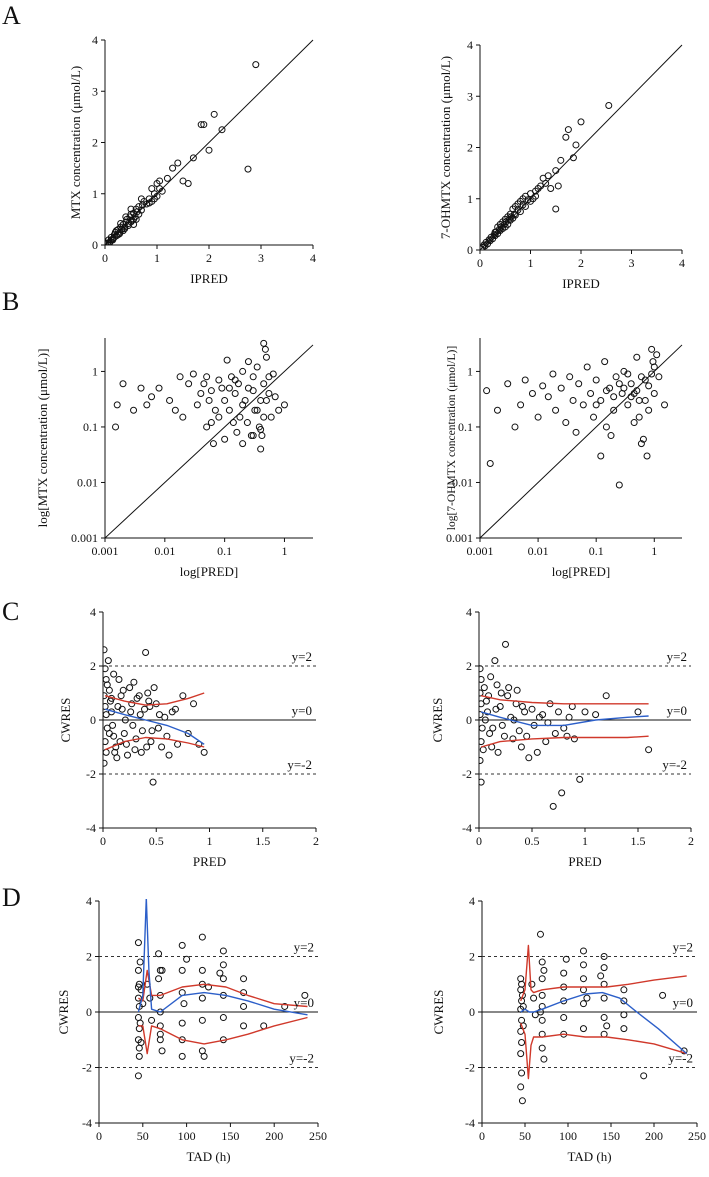 The width and height of the screenshot is (709, 1177). I want to click on series-line-red-upper, so click(223, 988).